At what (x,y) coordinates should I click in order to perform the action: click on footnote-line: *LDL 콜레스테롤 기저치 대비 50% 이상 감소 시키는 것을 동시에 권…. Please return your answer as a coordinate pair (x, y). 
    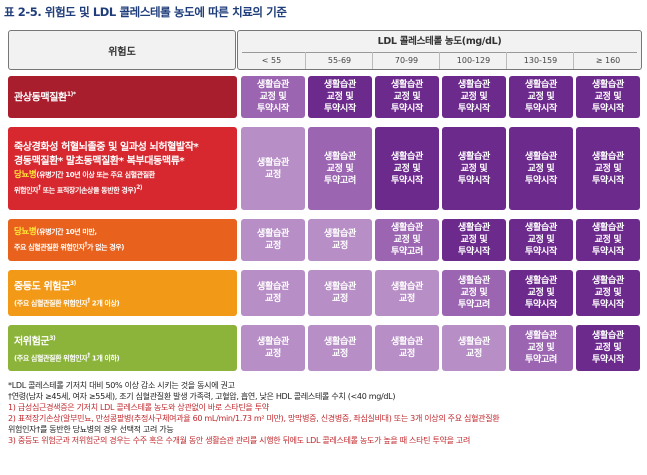
    Looking at the image, I should click on (121, 385).